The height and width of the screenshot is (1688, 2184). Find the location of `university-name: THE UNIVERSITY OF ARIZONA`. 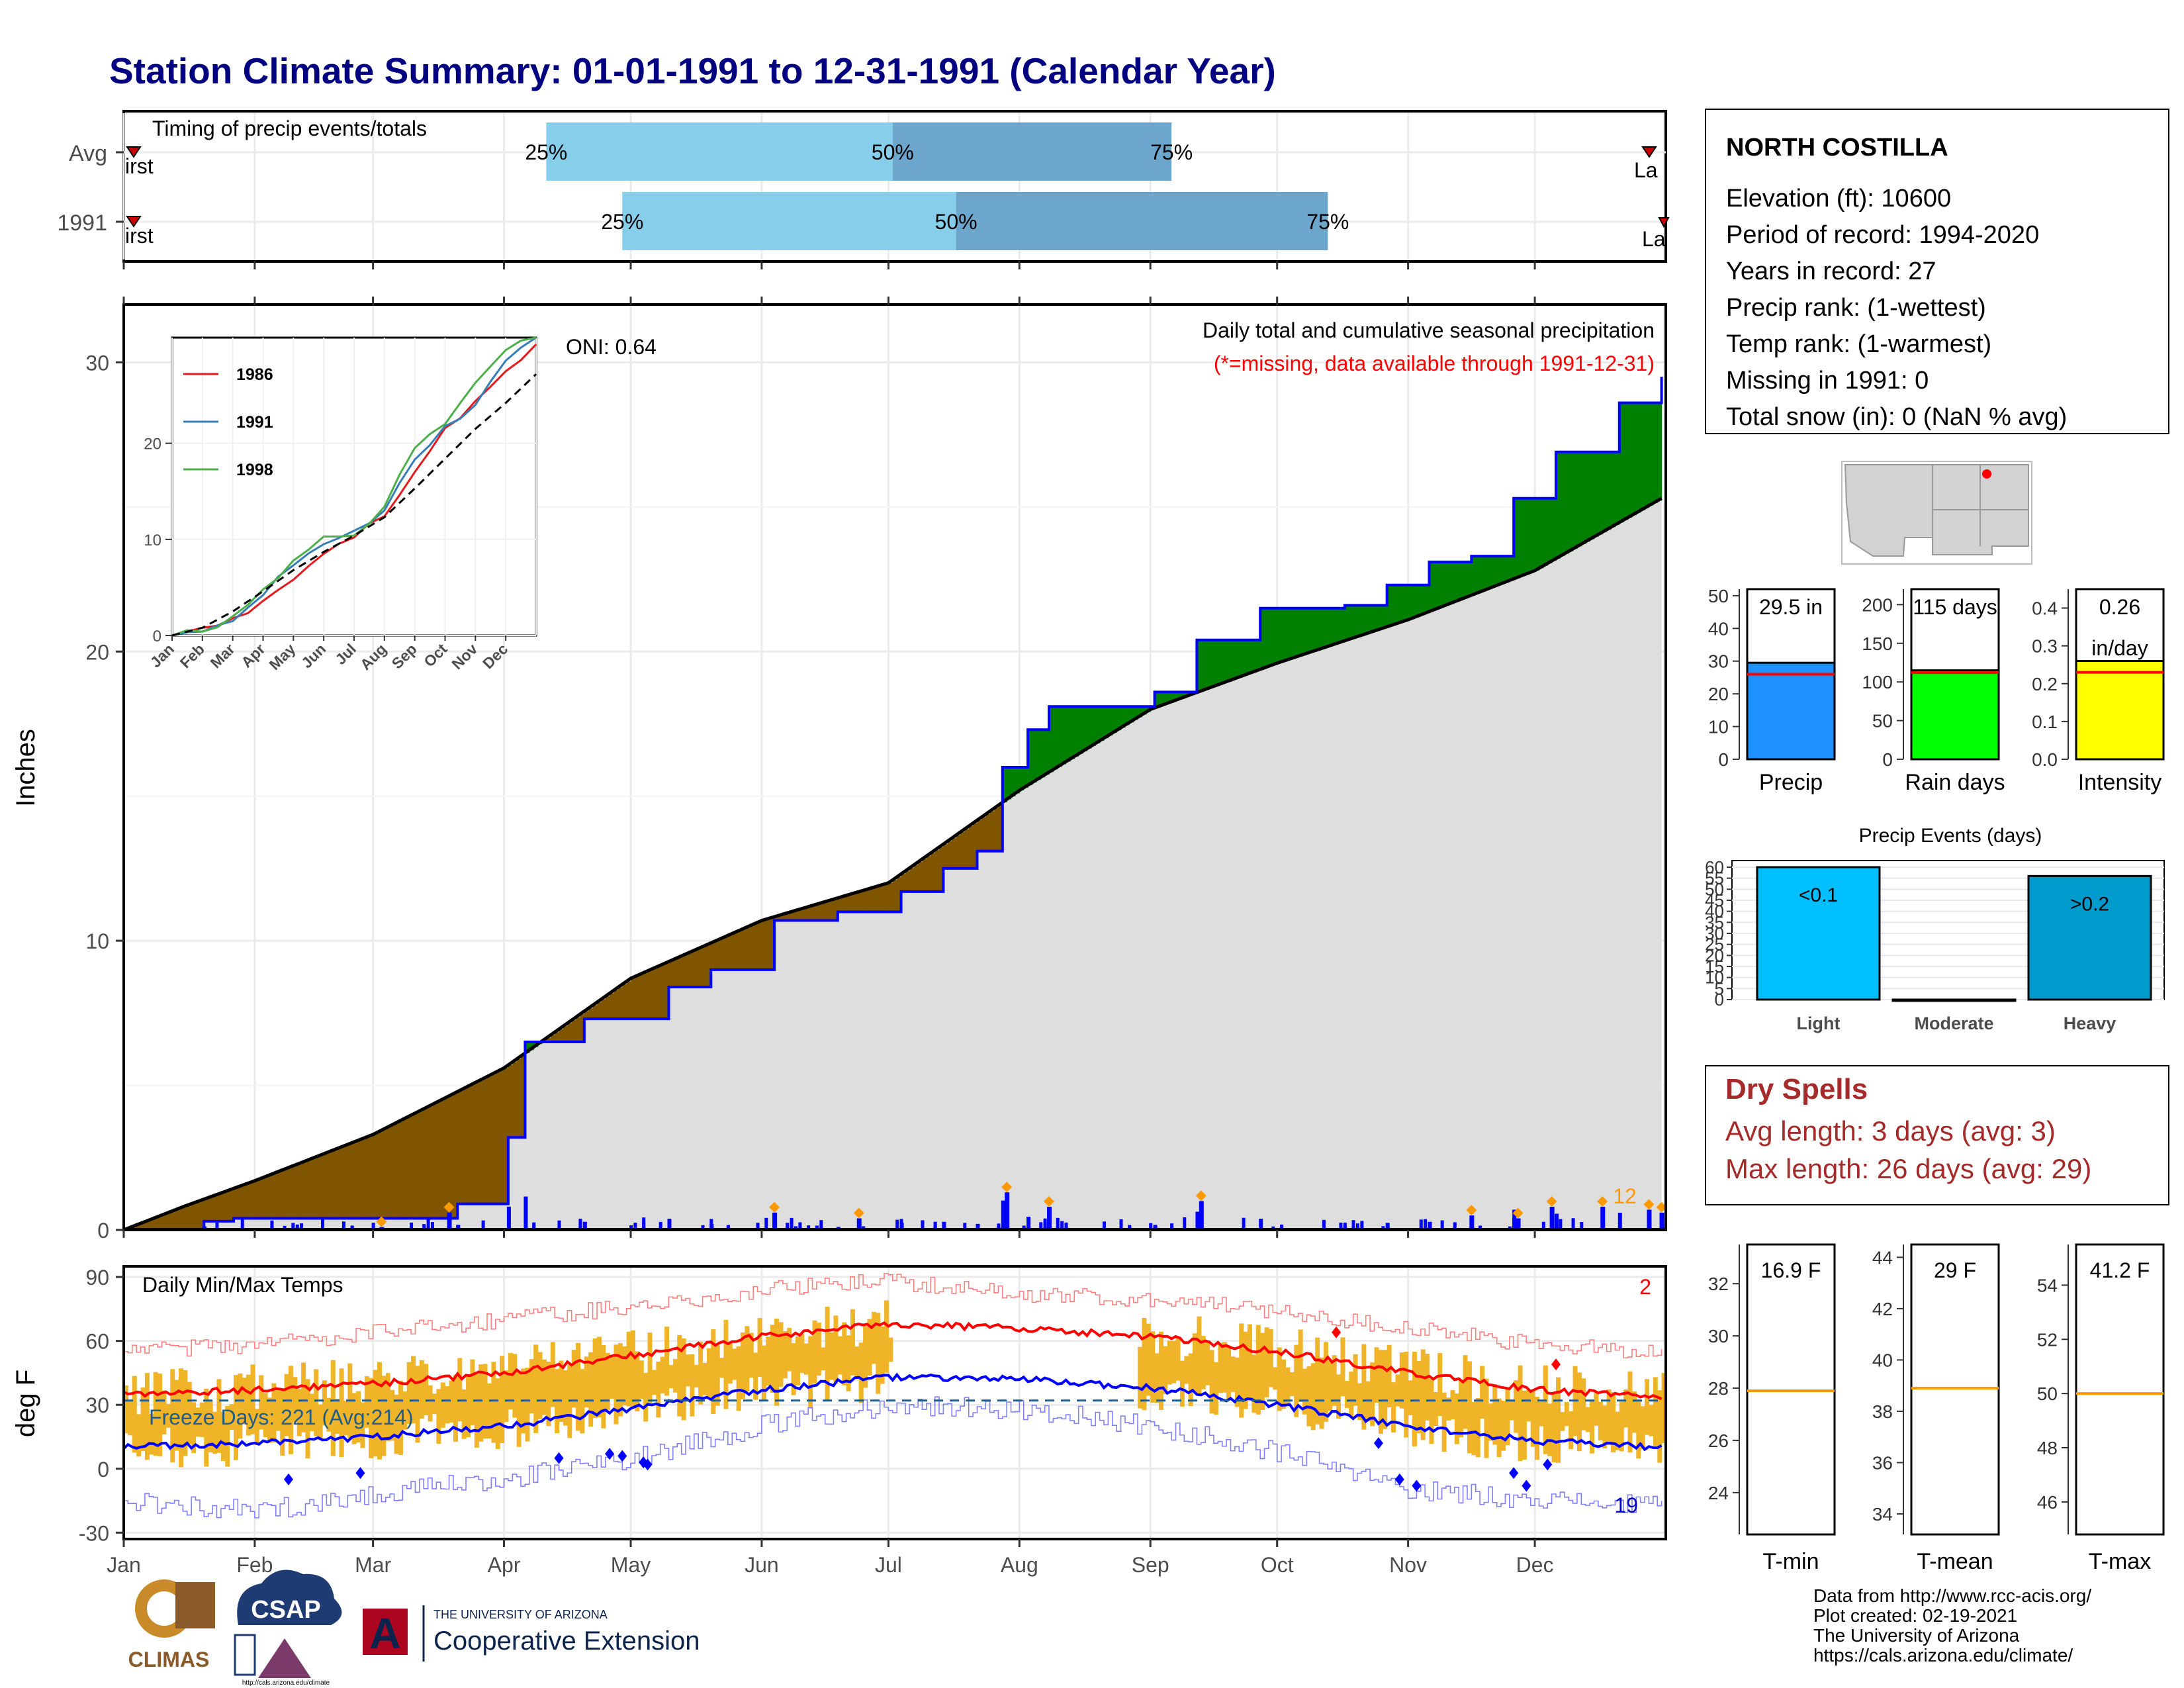

university-name: THE UNIVERSITY OF ARIZONA is located at coordinates (520, 1614).